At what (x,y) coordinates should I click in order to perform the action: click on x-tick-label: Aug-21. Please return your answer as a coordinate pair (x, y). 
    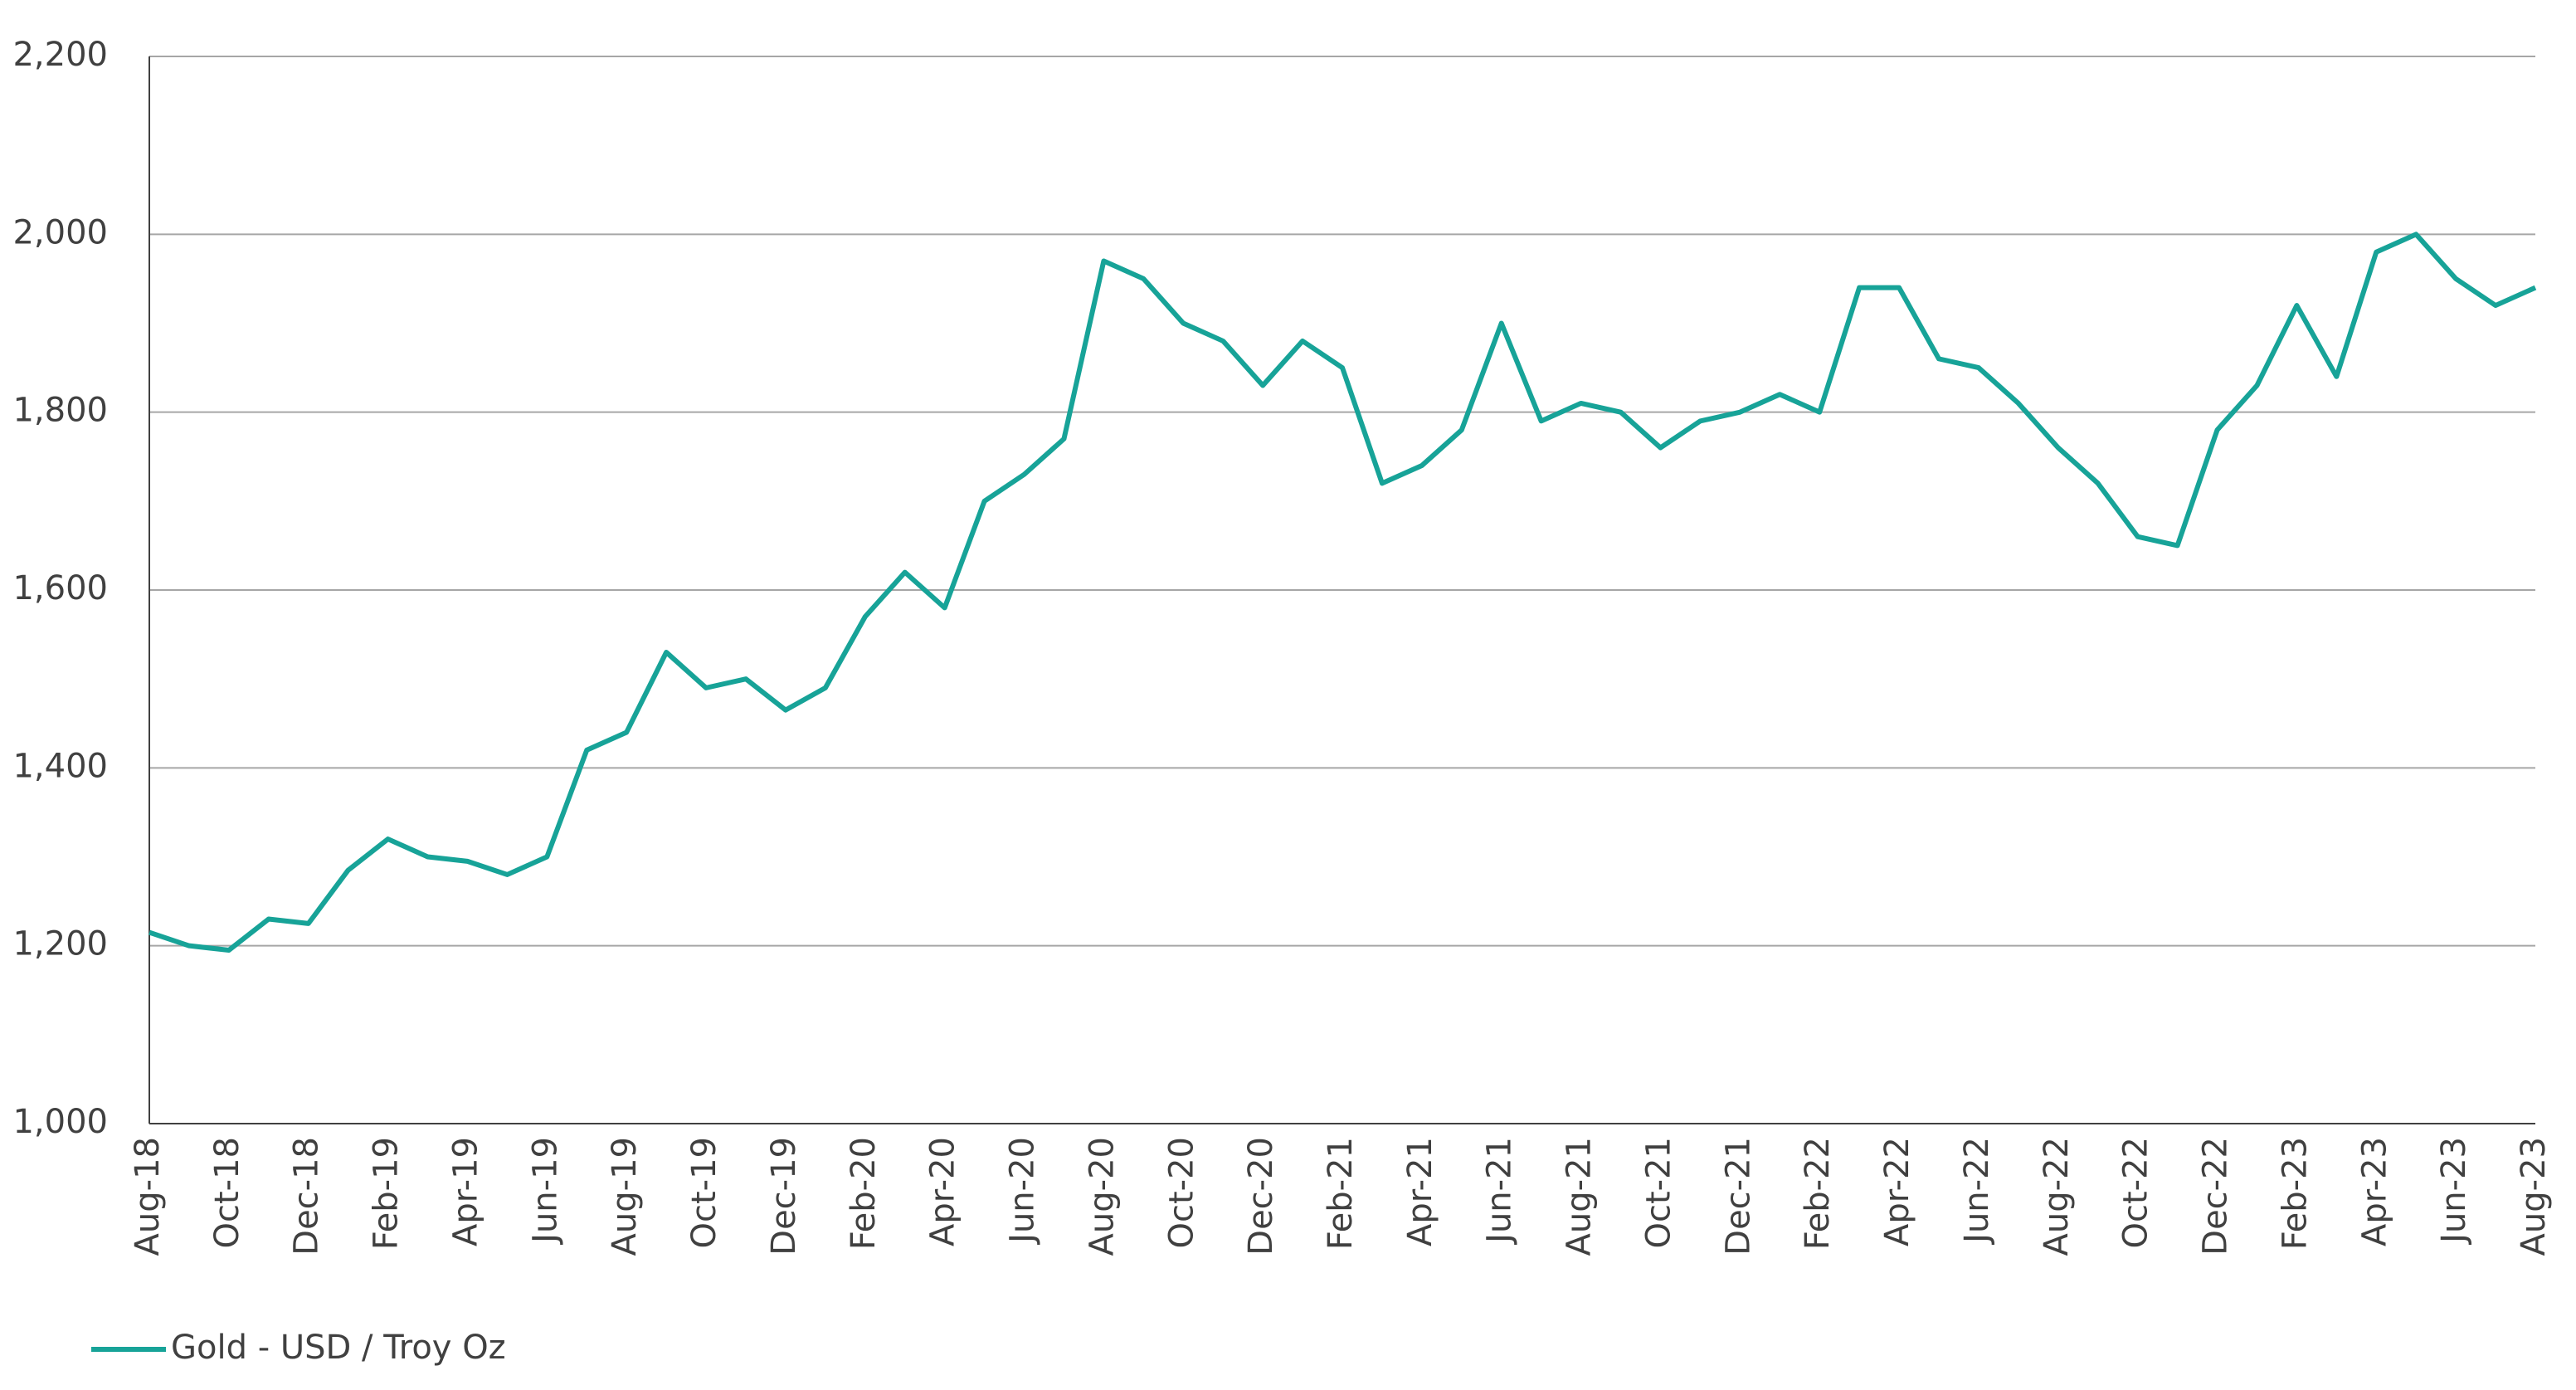
    Looking at the image, I should click on (1580, 1197).